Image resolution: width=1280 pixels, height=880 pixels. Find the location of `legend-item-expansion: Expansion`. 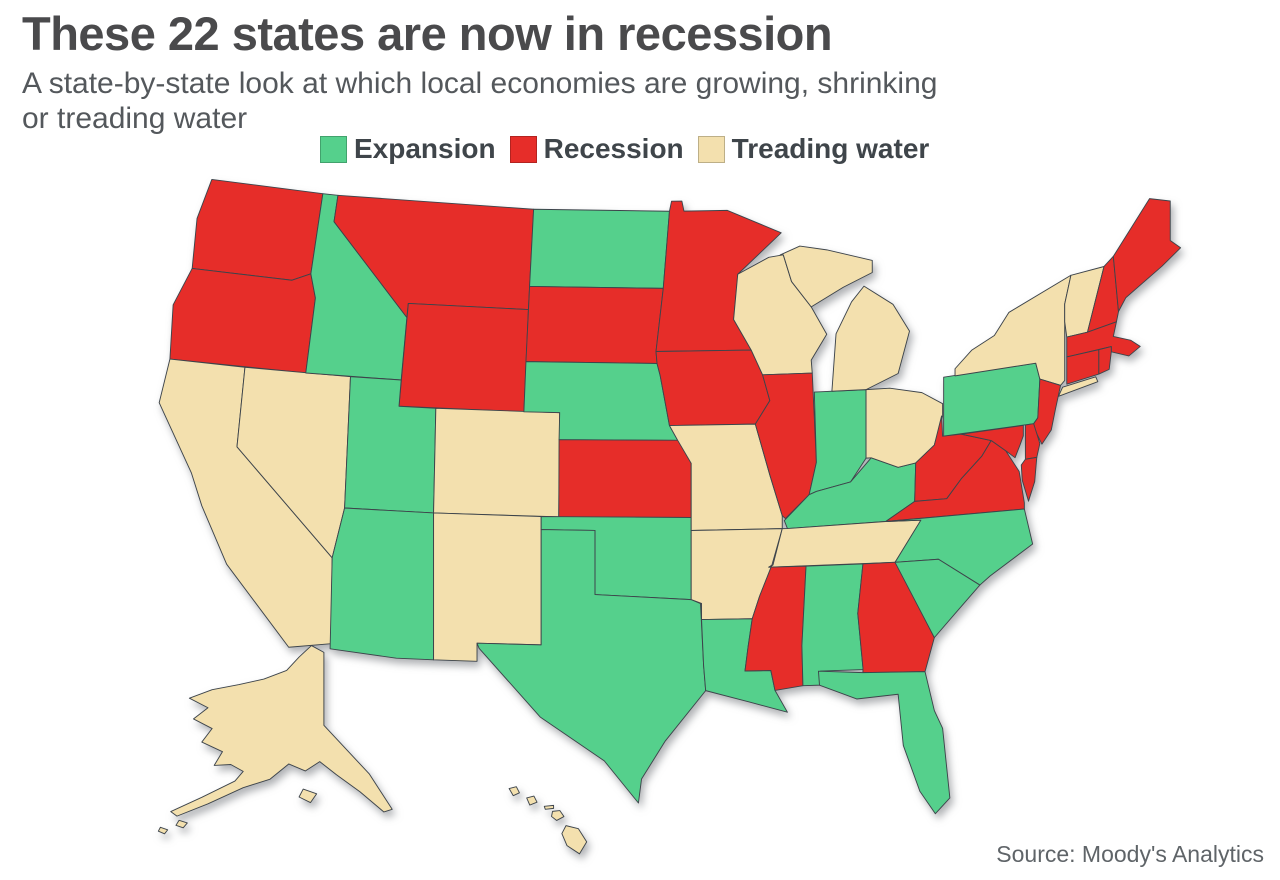

legend-item-expansion: Expansion is located at coordinates (408, 149).